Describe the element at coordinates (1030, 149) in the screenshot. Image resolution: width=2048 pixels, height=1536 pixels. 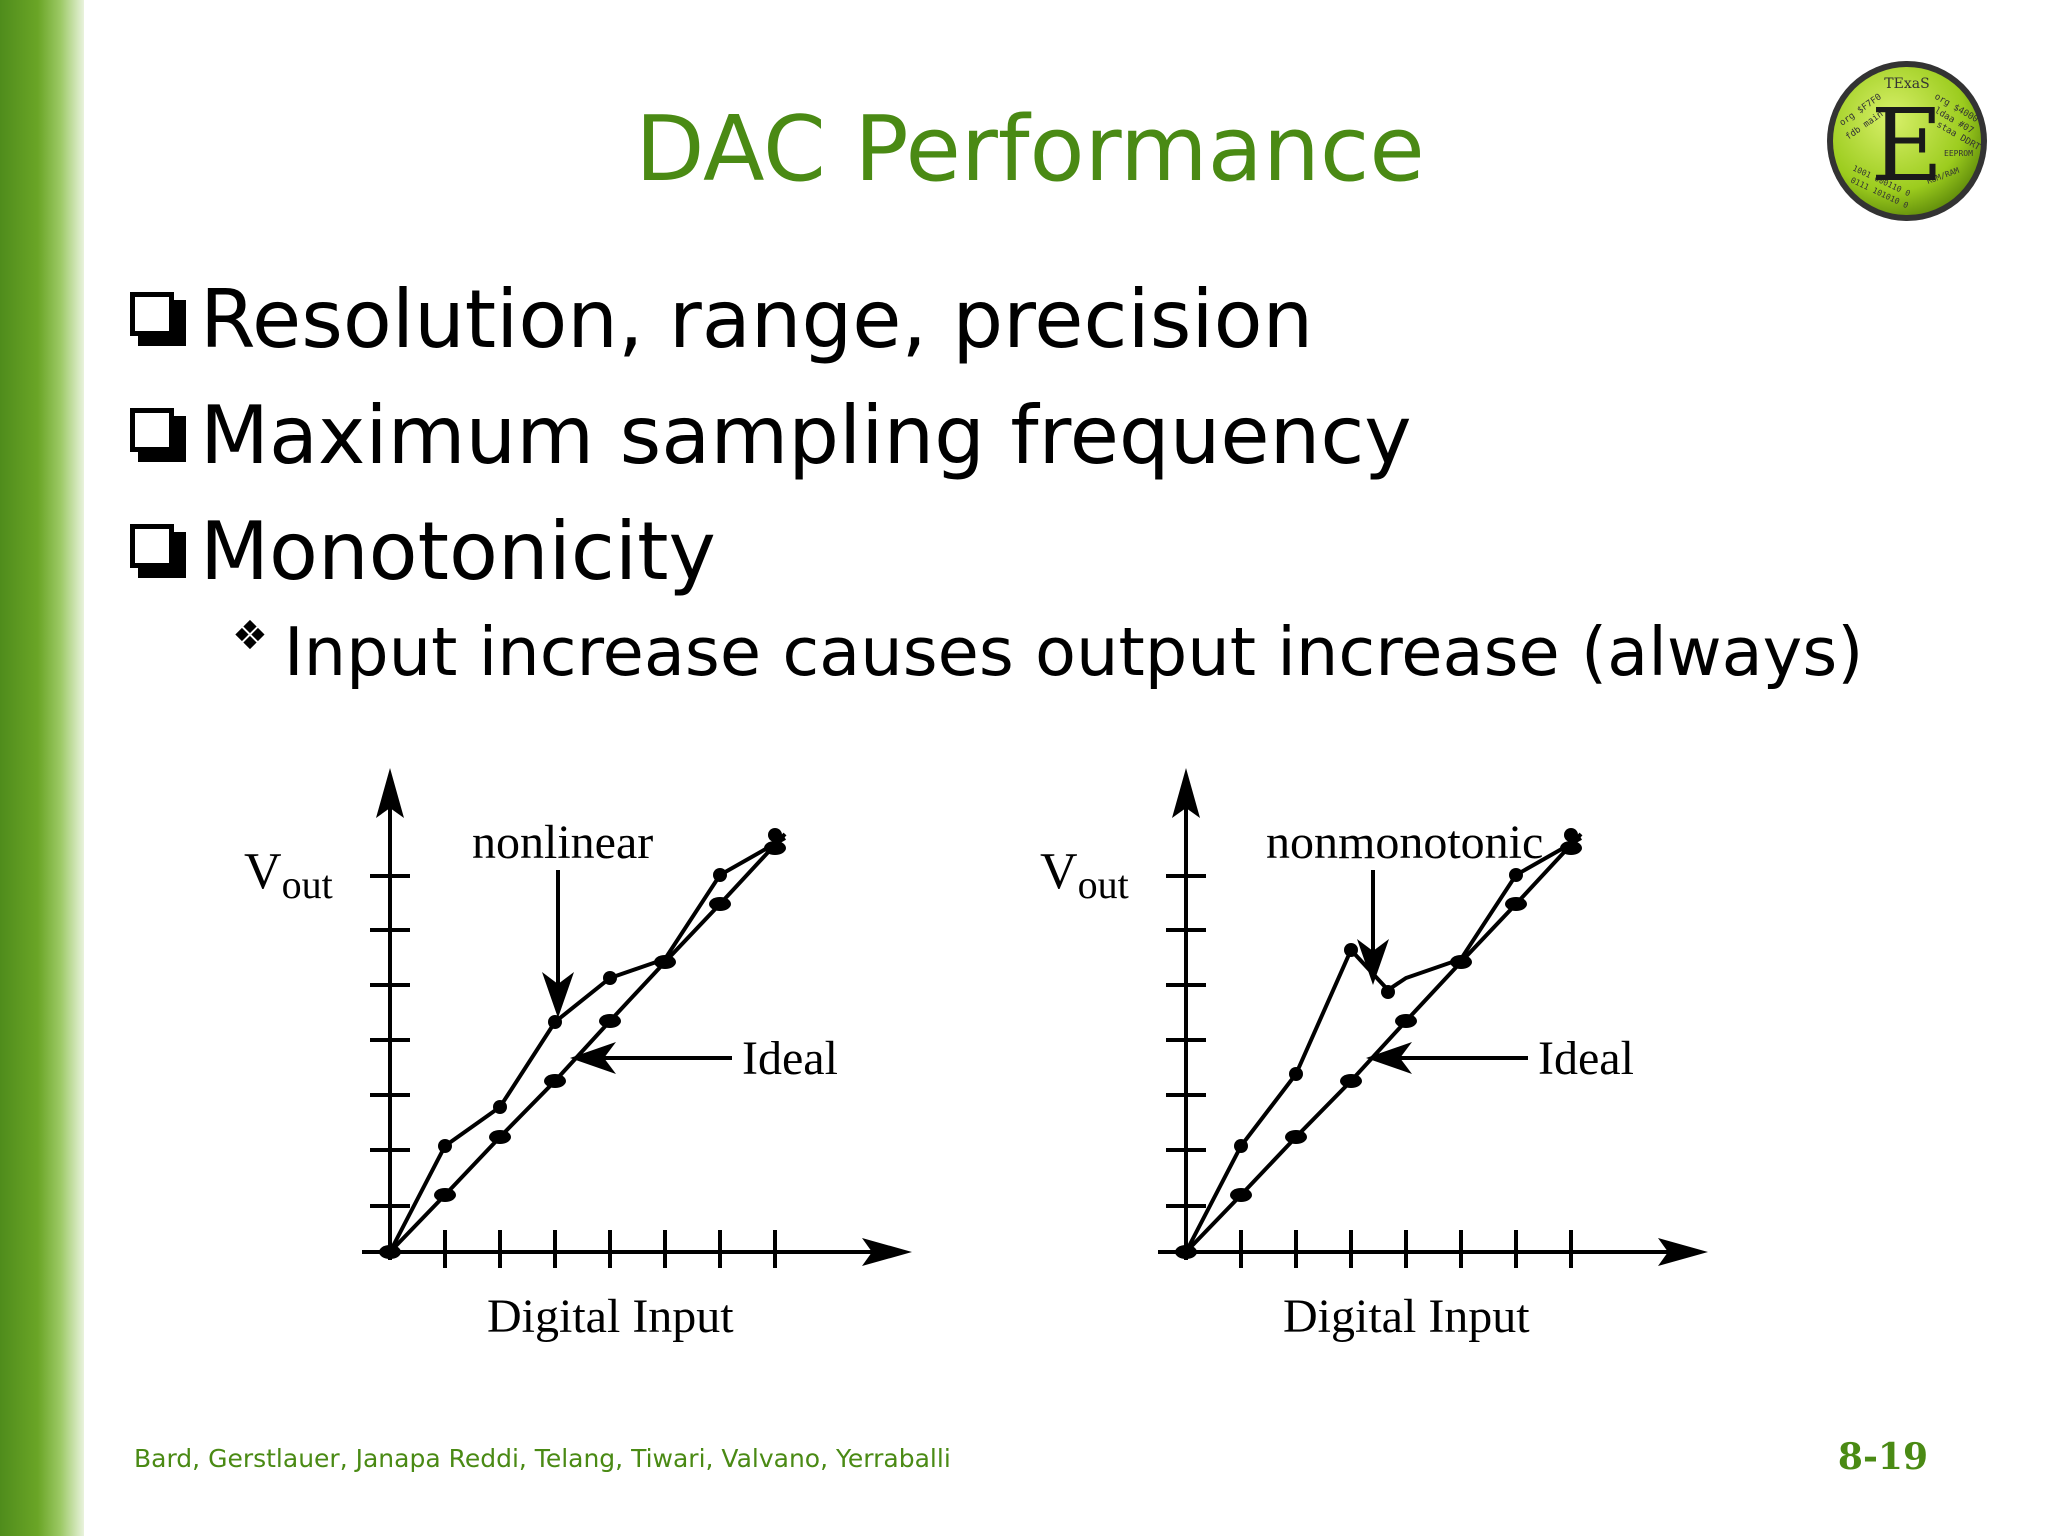
I see `slide-title: DAC Performance` at that location.